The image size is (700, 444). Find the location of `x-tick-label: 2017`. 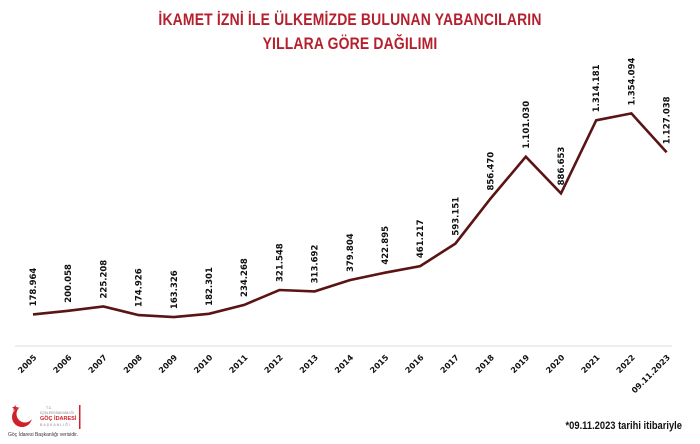

x-tick-label: 2017 is located at coordinates (450, 364).